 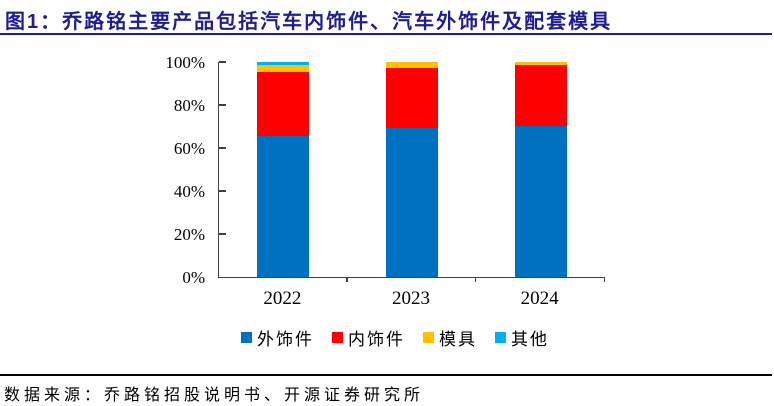 I want to click on x-tick-label: 2023, so click(x=411, y=298).